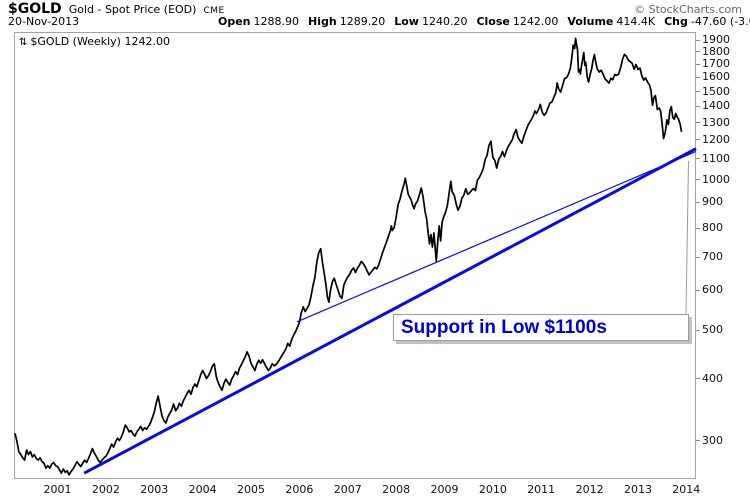 Image resolution: width=750 pixels, height=500 pixels. Describe the element at coordinates (362, 21) in the screenshot. I see `quote-value: 1289.20` at that location.